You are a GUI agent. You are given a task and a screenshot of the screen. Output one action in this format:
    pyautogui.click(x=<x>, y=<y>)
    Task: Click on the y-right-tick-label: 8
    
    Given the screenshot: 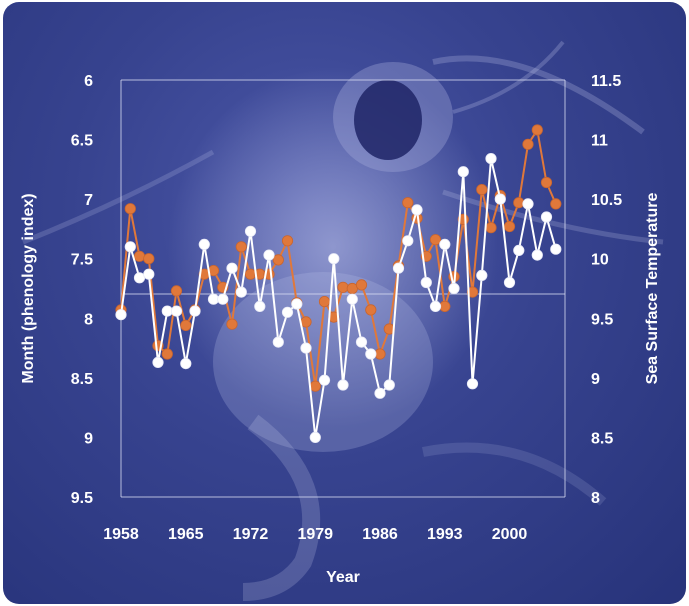 What is the action you would take?
    pyautogui.click(x=595, y=498)
    